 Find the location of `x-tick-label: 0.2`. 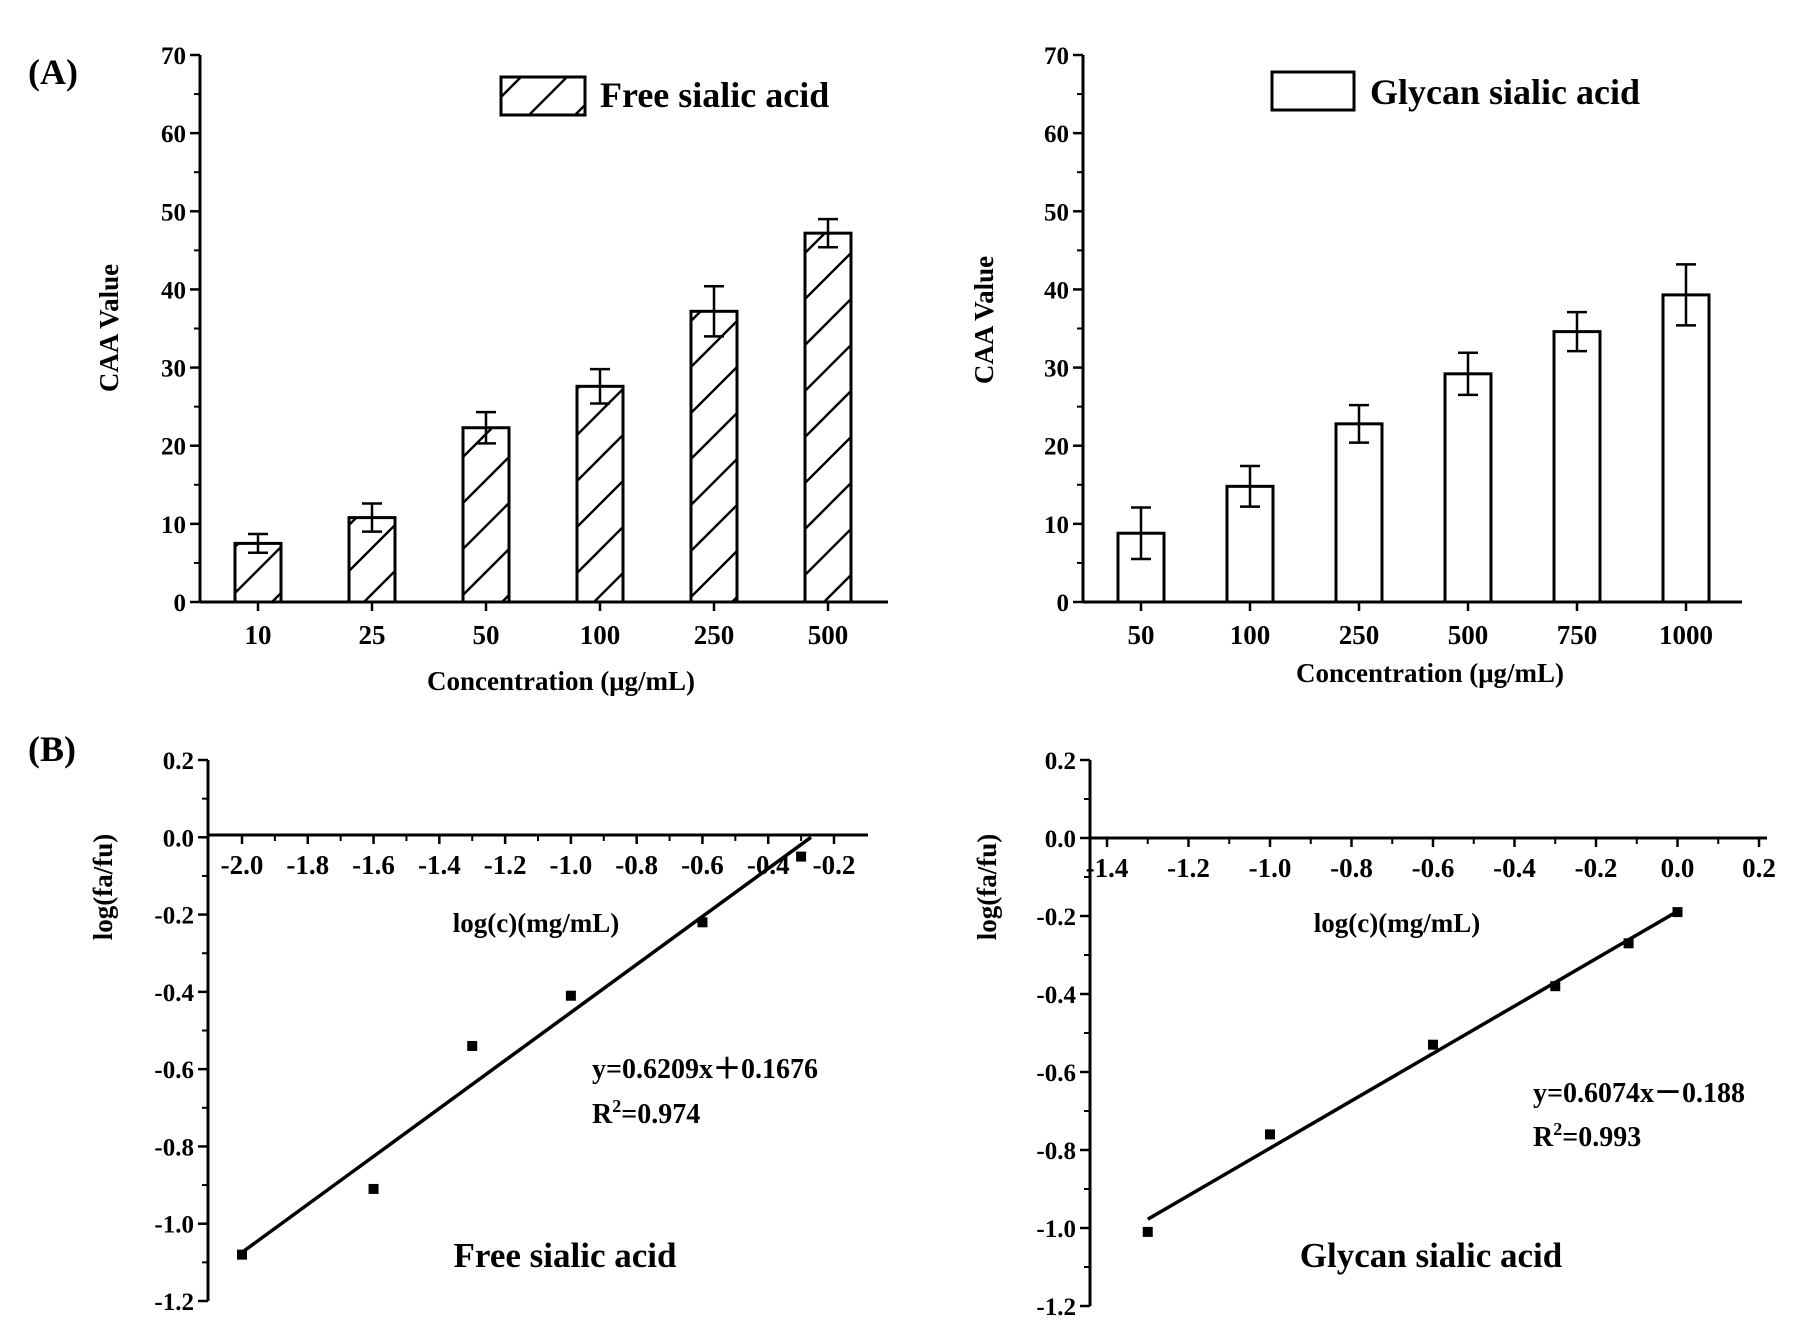

x-tick-label: 0.2 is located at coordinates (1759, 868).